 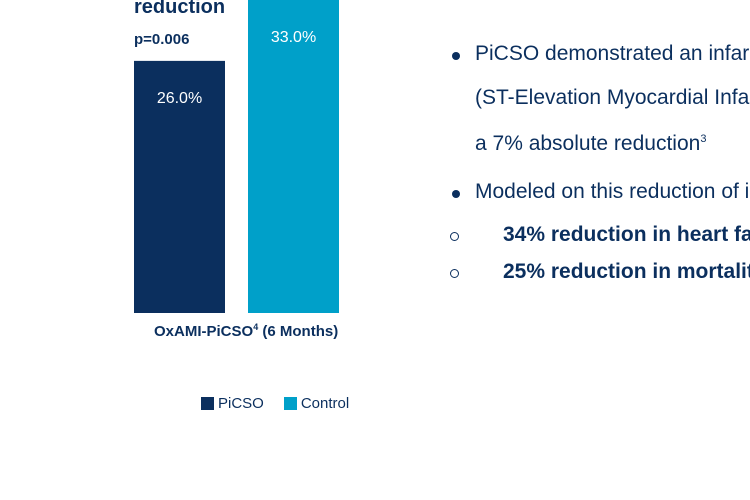 I want to click on category-reference: 4, so click(x=256, y=327).